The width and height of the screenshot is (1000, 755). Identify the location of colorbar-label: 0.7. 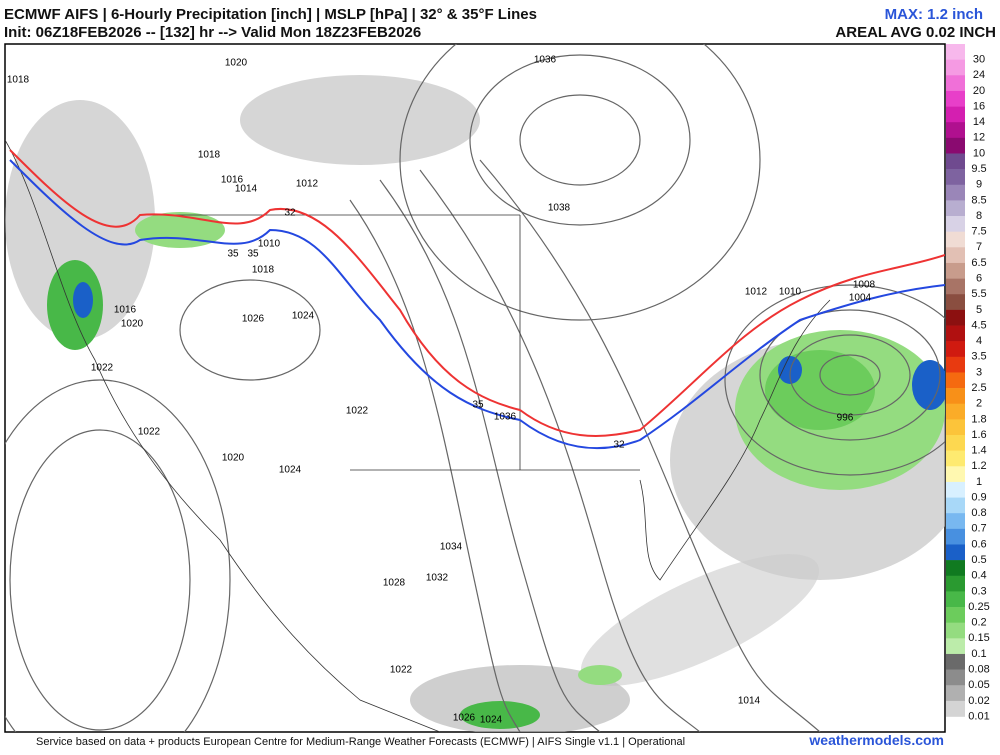
(978, 529).